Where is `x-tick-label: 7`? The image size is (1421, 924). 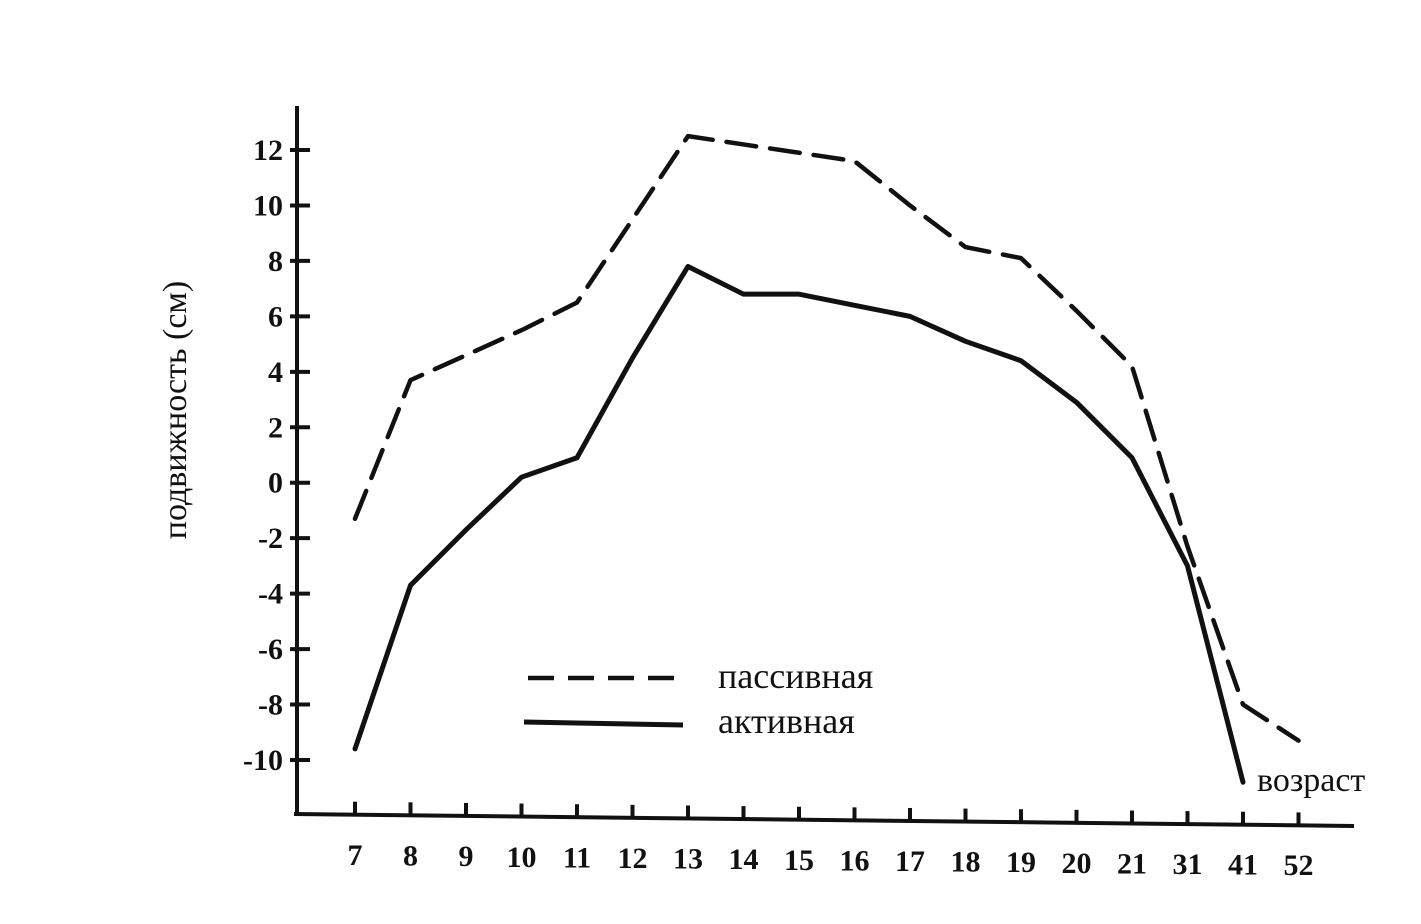 x-tick-label: 7 is located at coordinates (355, 855).